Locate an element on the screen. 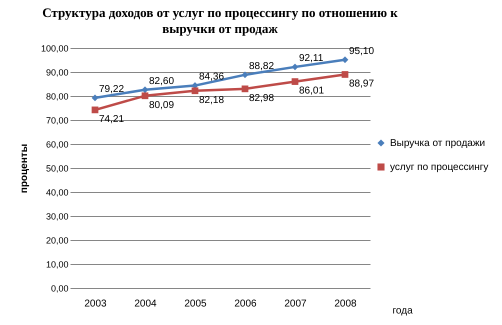 Image resolution: width=502 pixels, height=325 pixels. data-label: 74,21 is located at coordinates (111, 119).